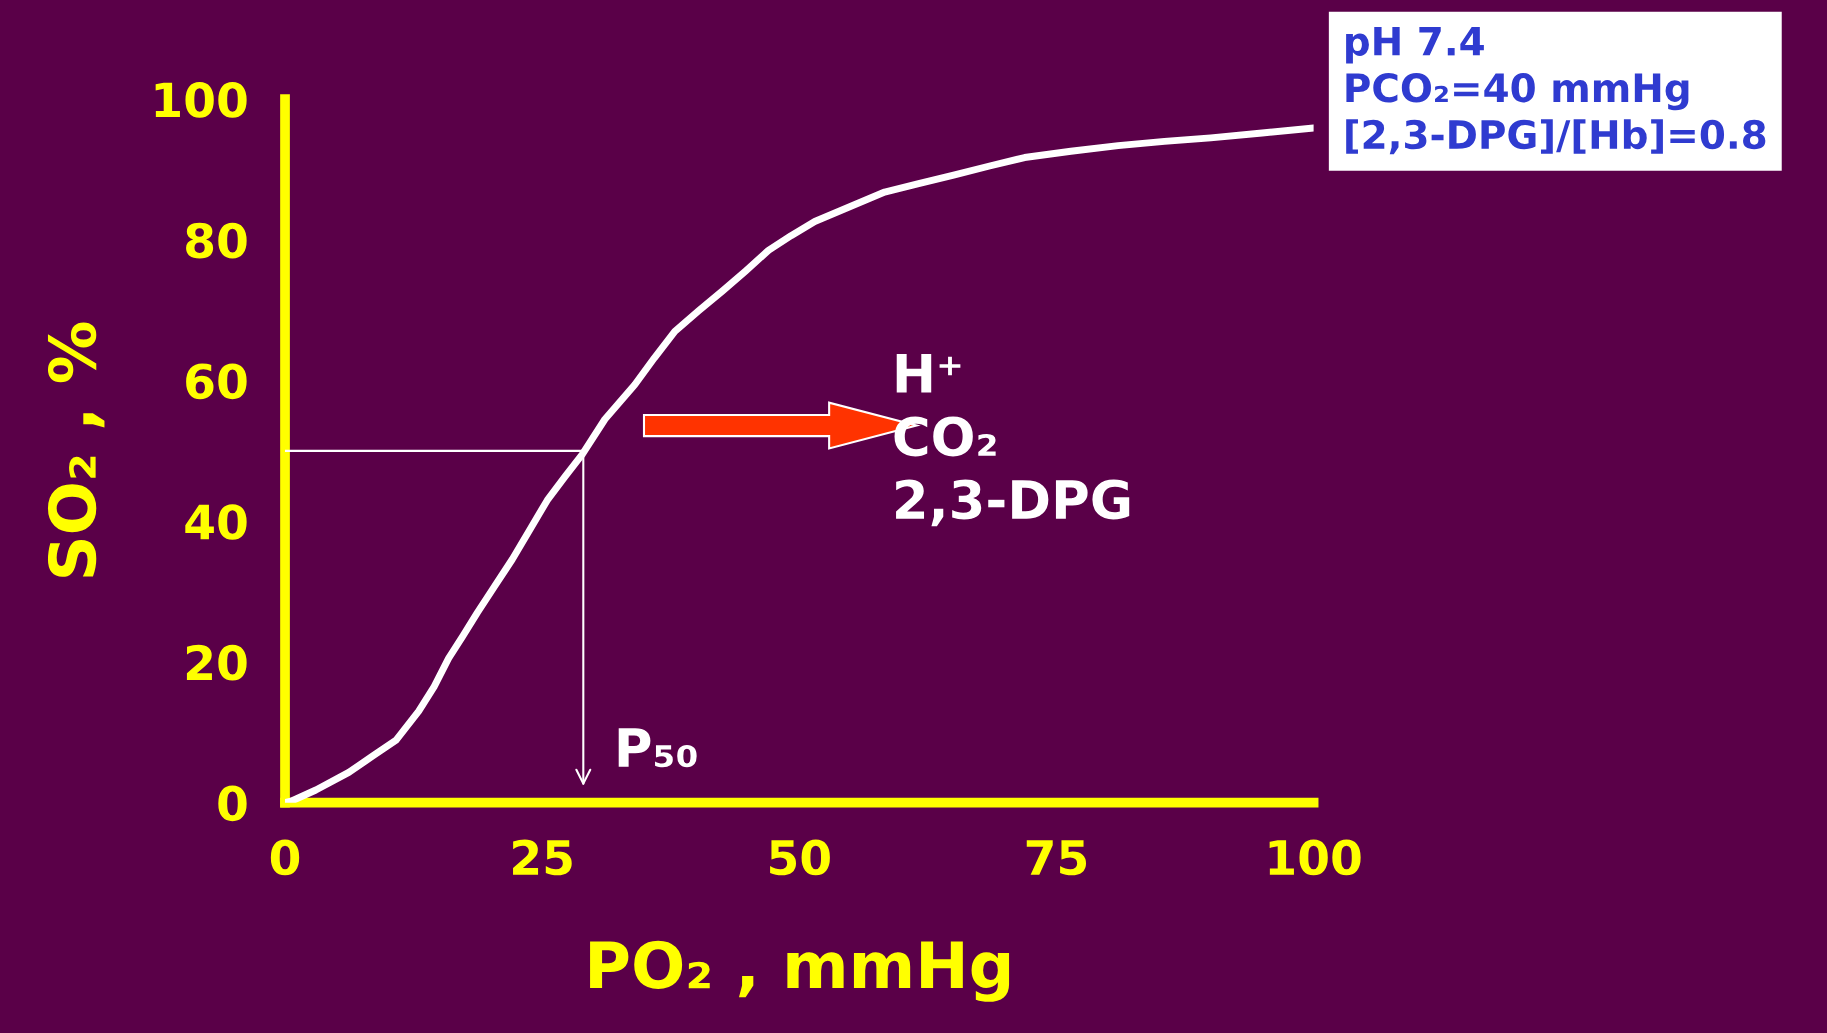  What do you see at coordinates (201, 100) in the screenshot?
I see `y-tick-label: 100` at bounding box center [201, 100].